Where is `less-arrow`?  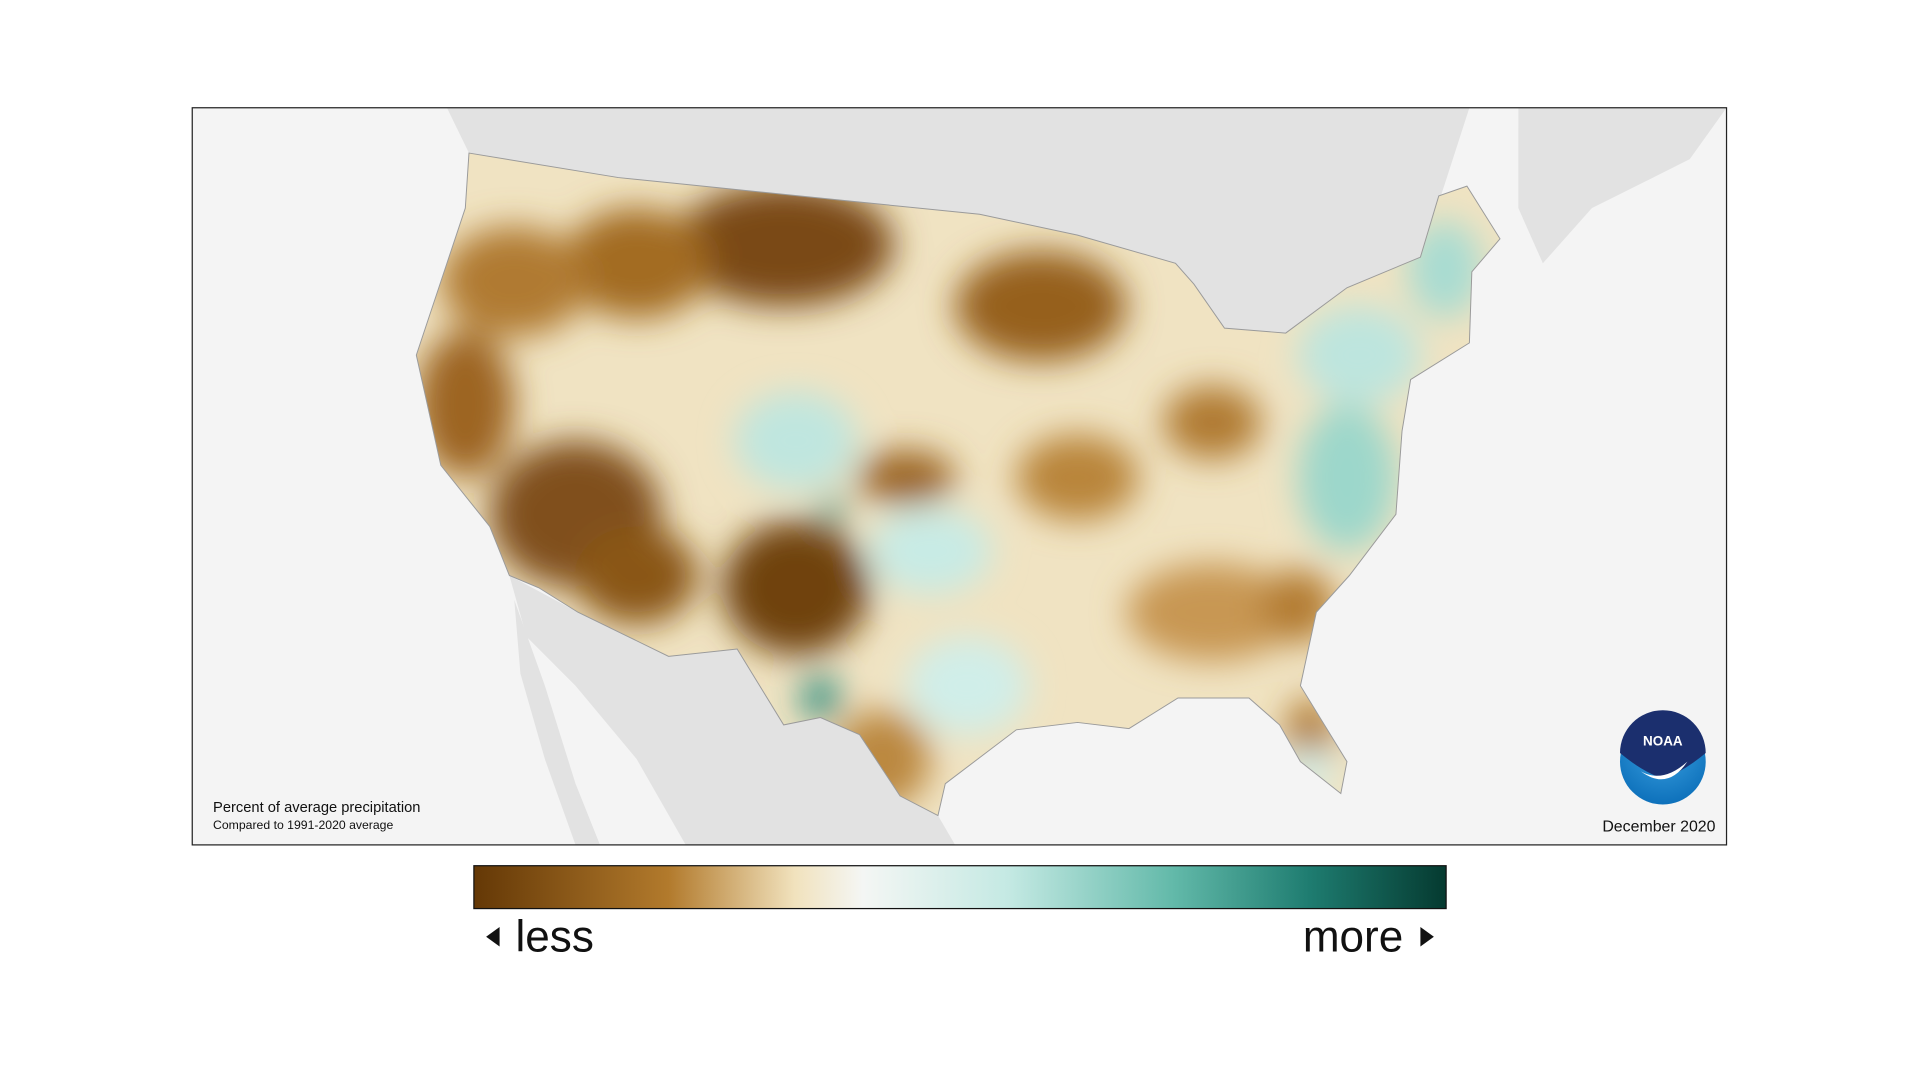 less-arrow is located at coordinates (493, 936).